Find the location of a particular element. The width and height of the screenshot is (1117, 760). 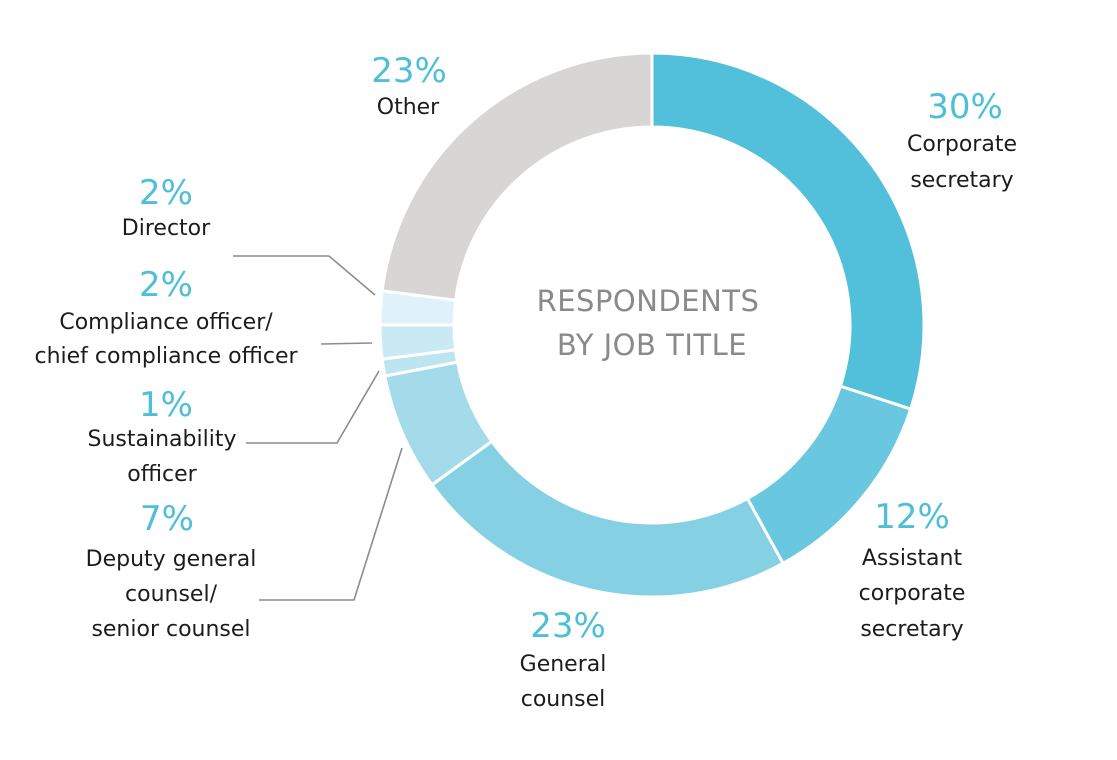

slice-category-label-6-line-0: Director is located at coordinates (166, 228).